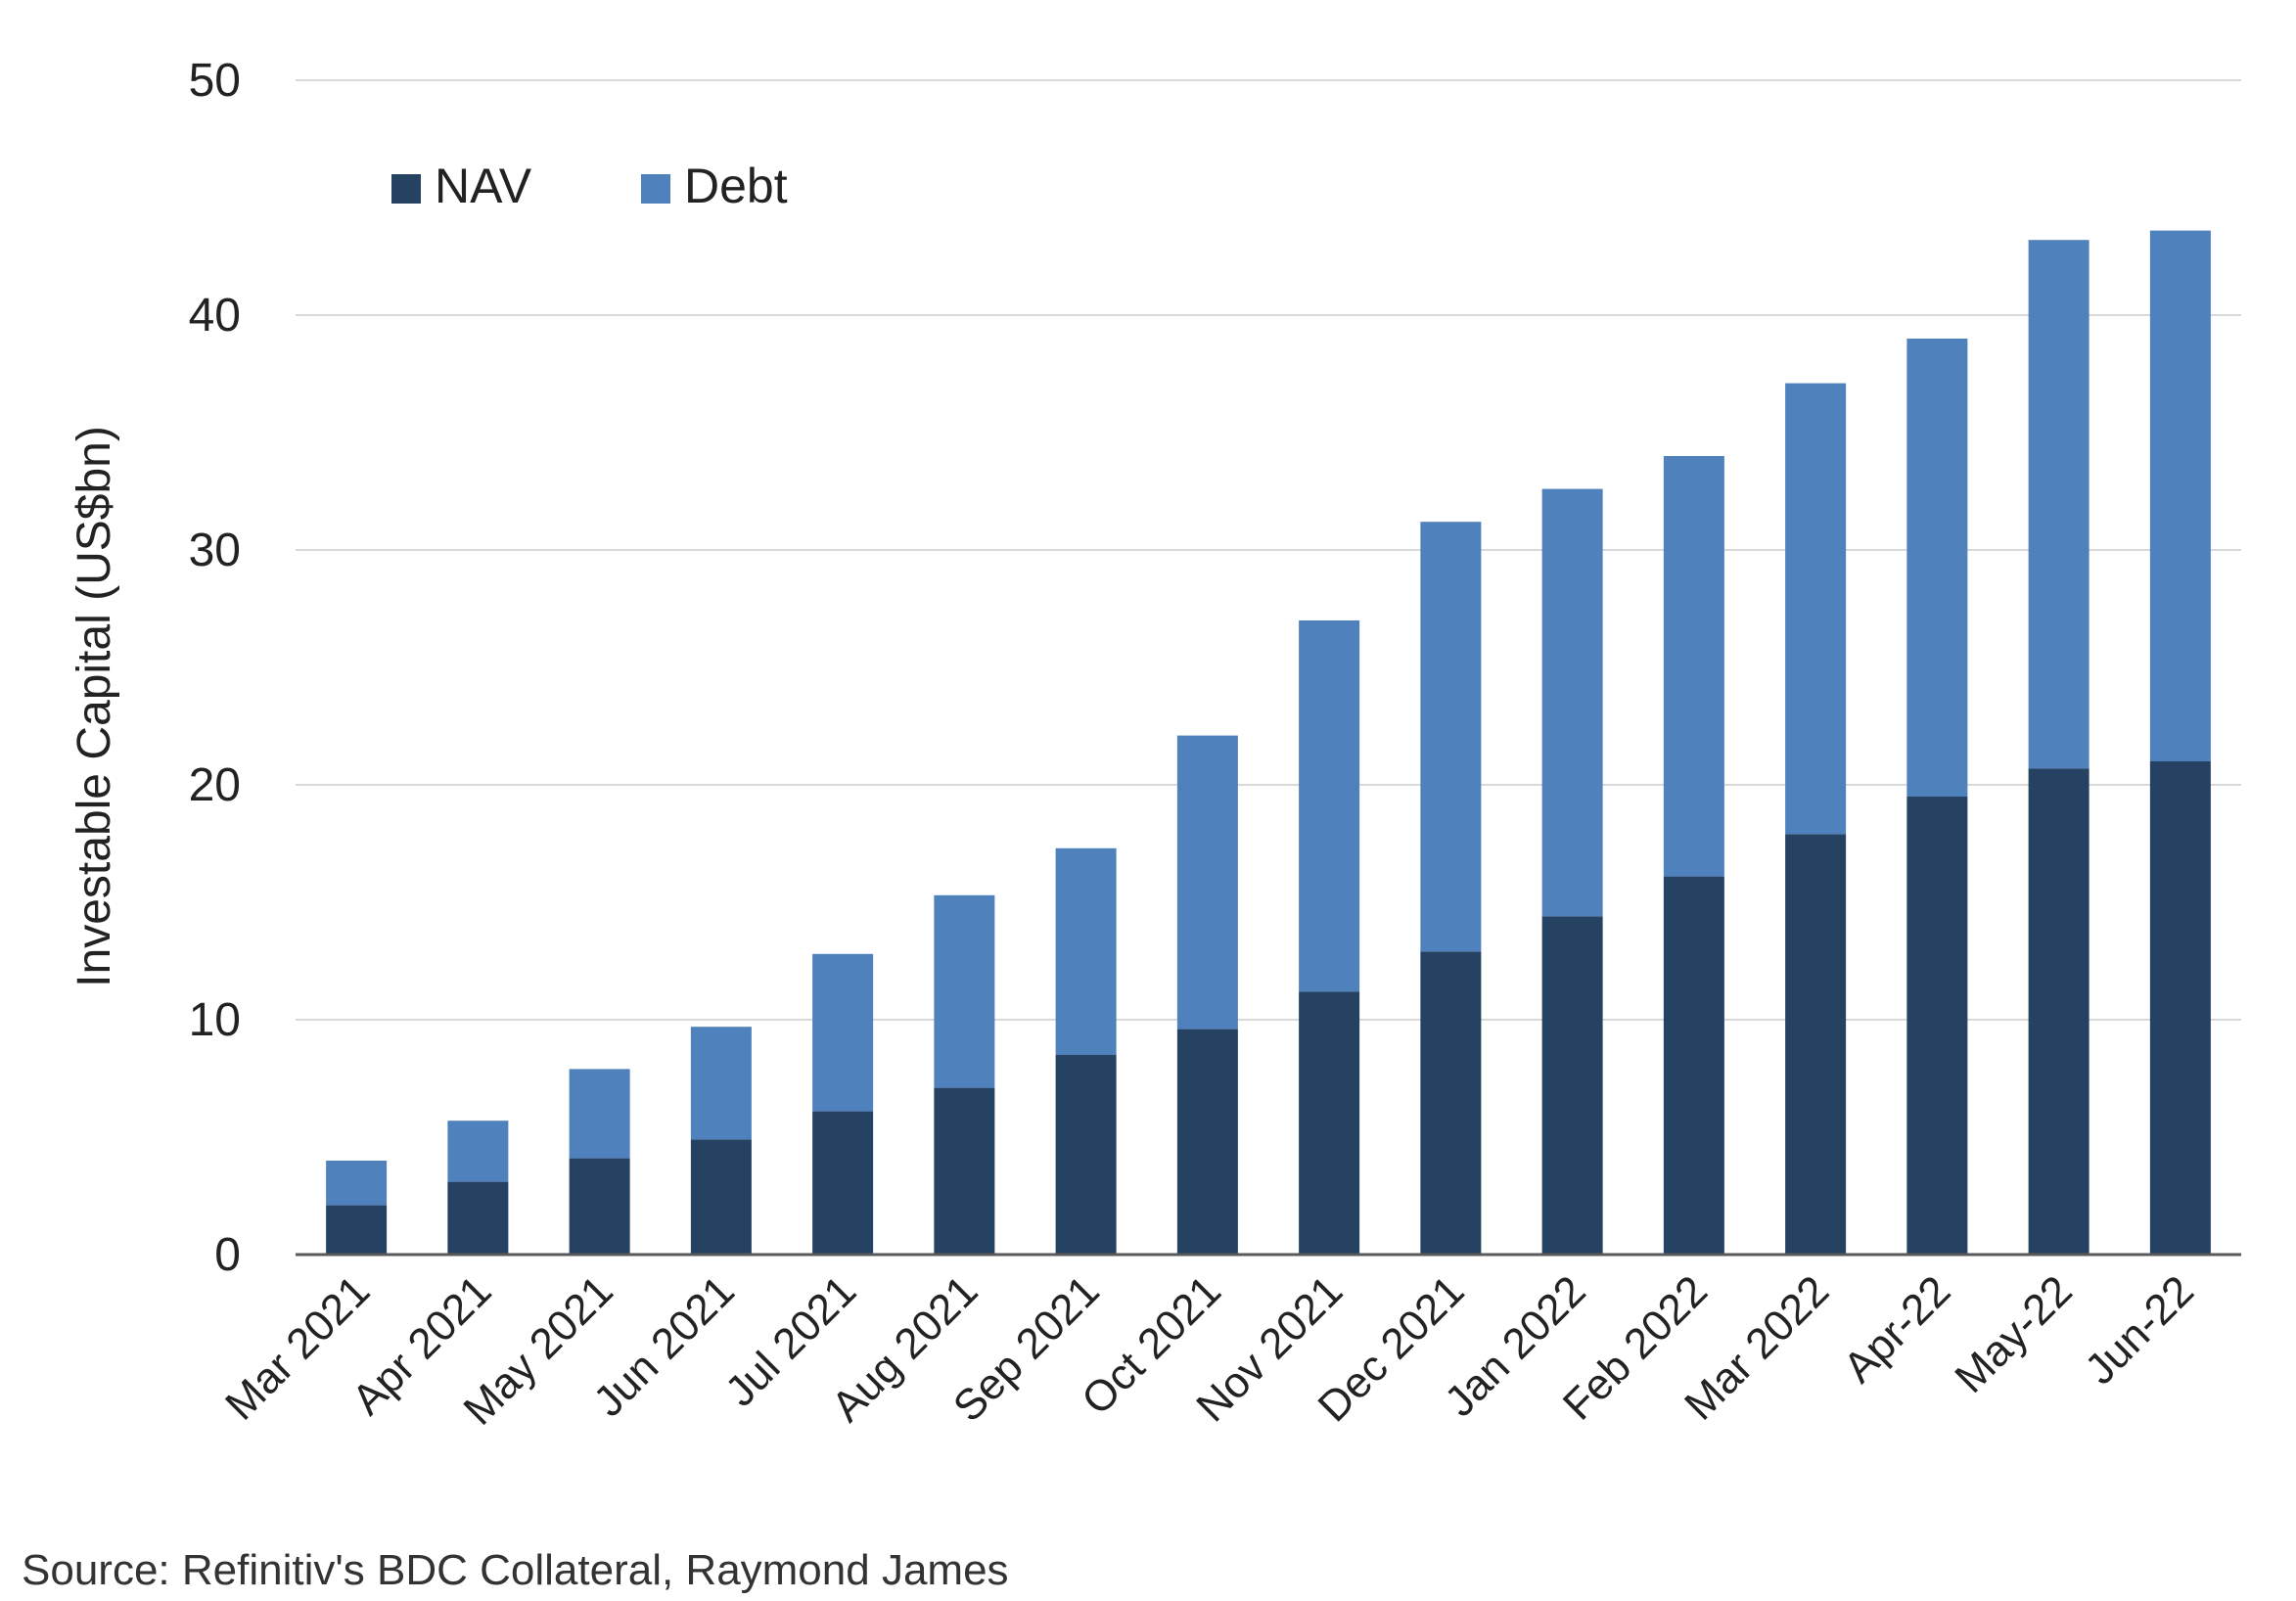  Describe the element at coordinates (2013, 1333) in the screenshot. I see `x-tick-label-14: May-22` at that location.